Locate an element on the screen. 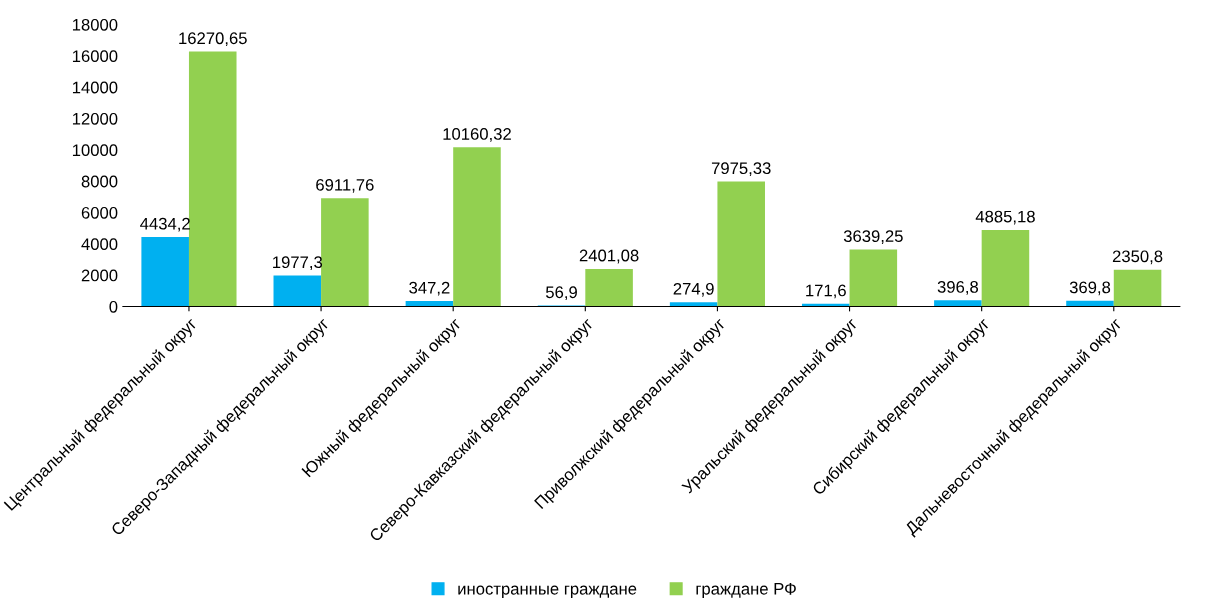 This screenshot has height=613, width=1229. y-tick-label: 16000 is located at coordinates (95, 56).